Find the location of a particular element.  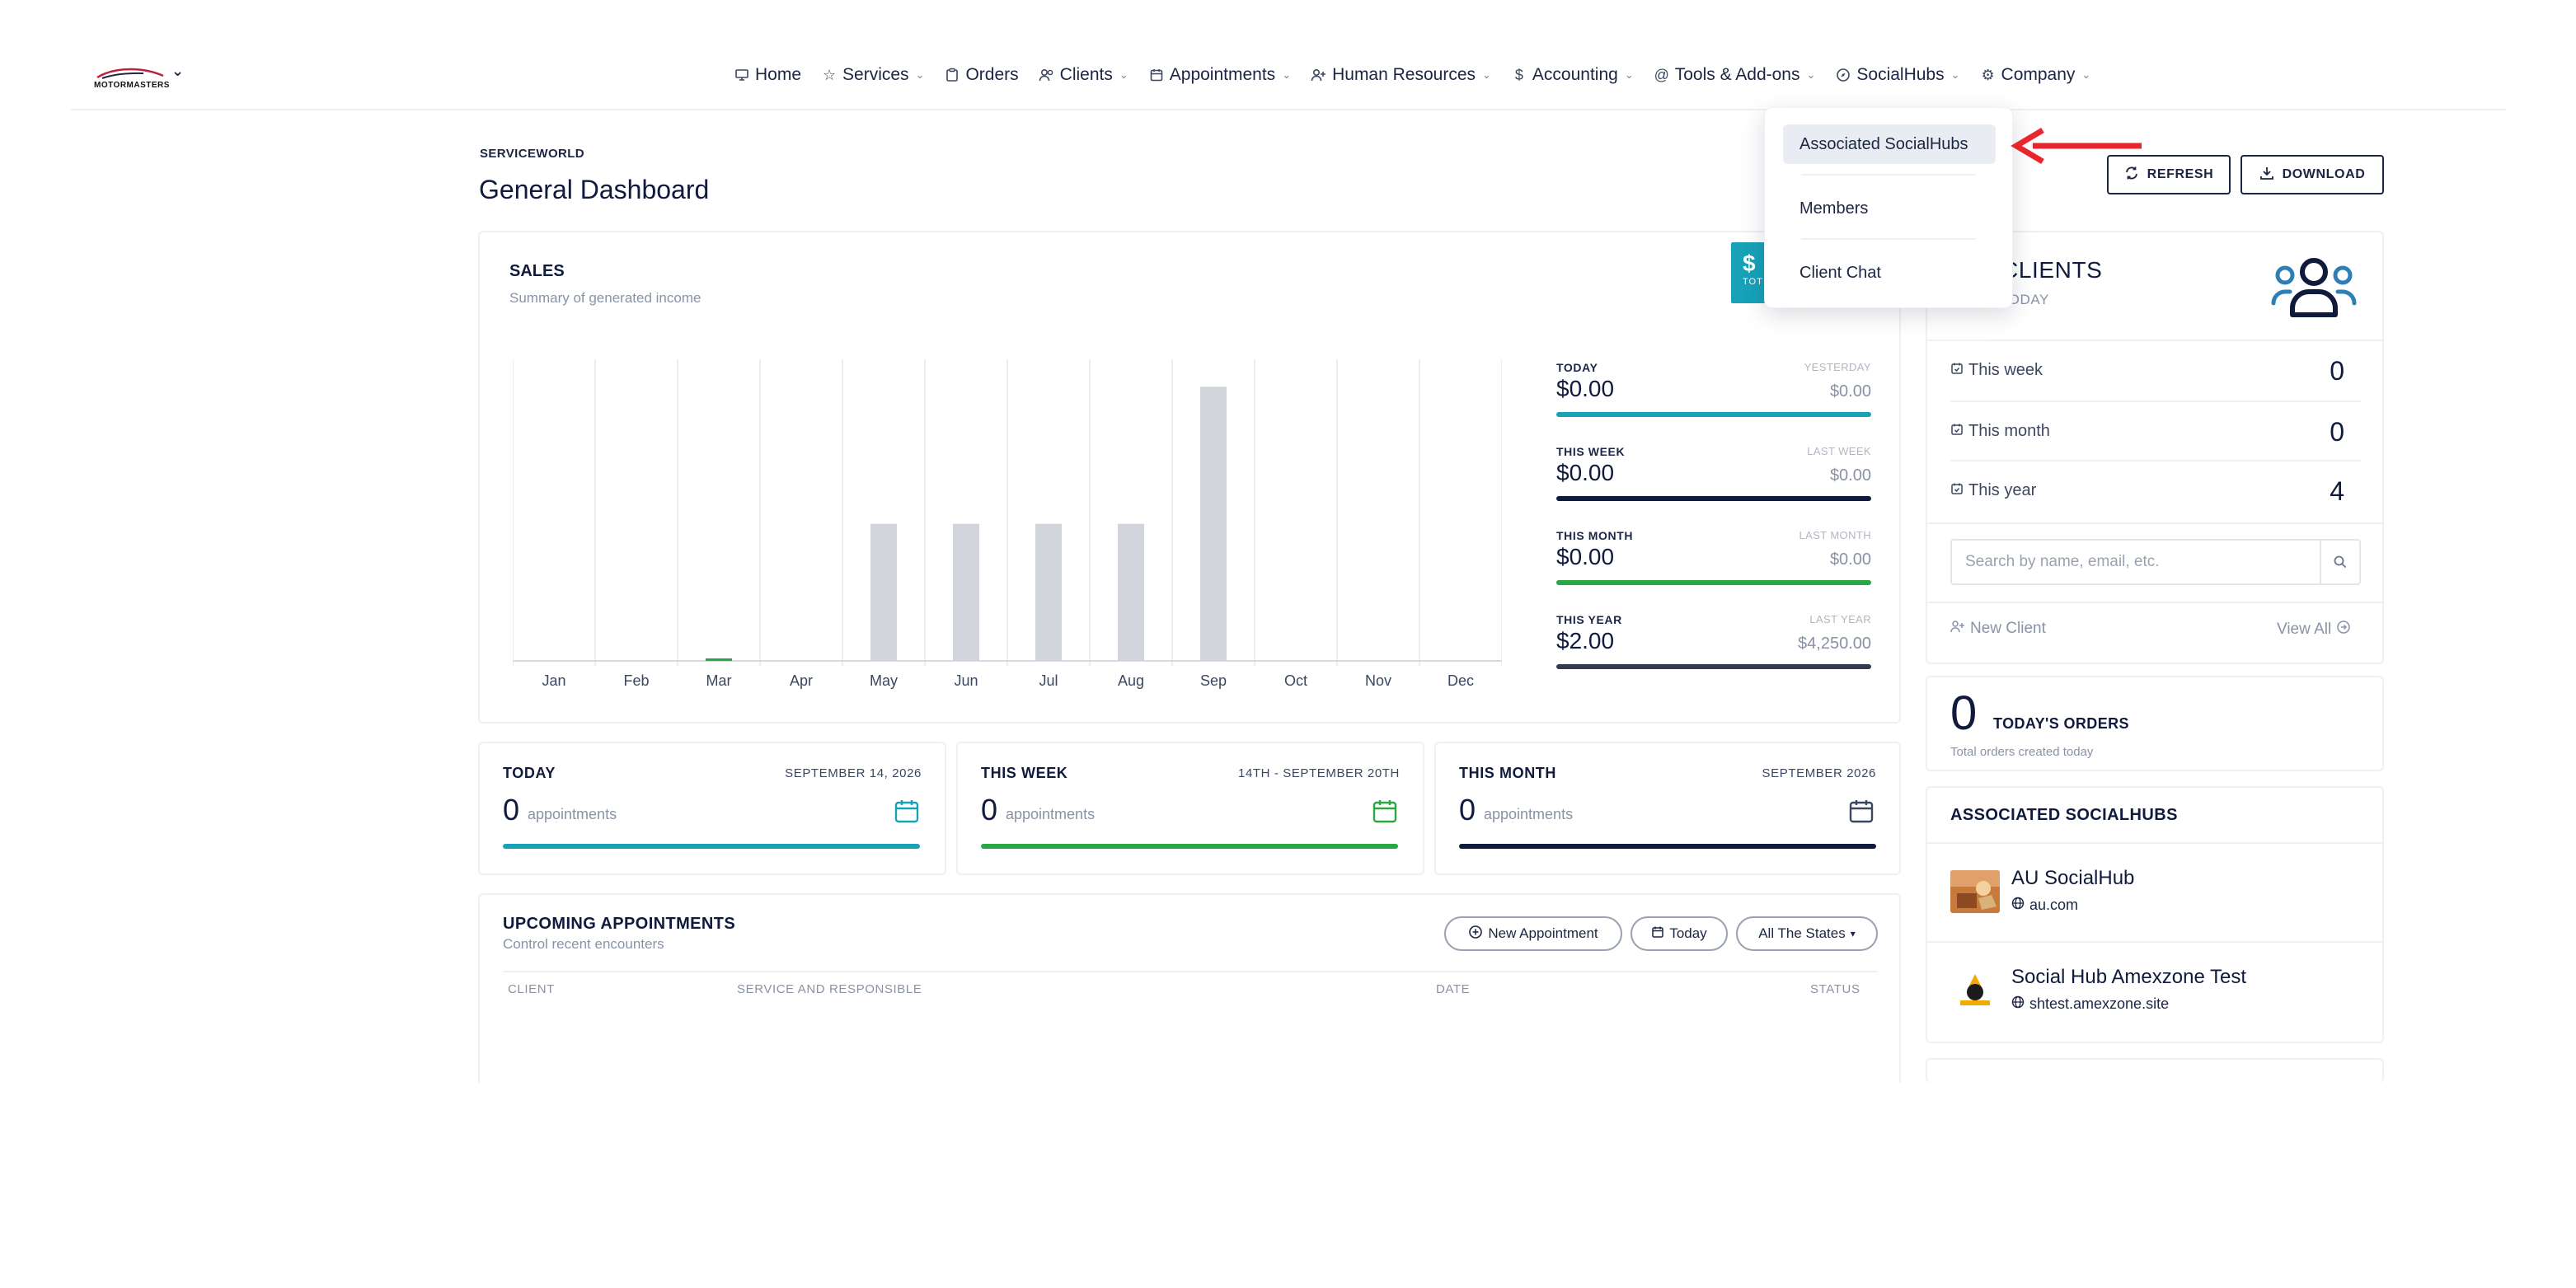

stat-bar is located at coordinates (1714, 414).